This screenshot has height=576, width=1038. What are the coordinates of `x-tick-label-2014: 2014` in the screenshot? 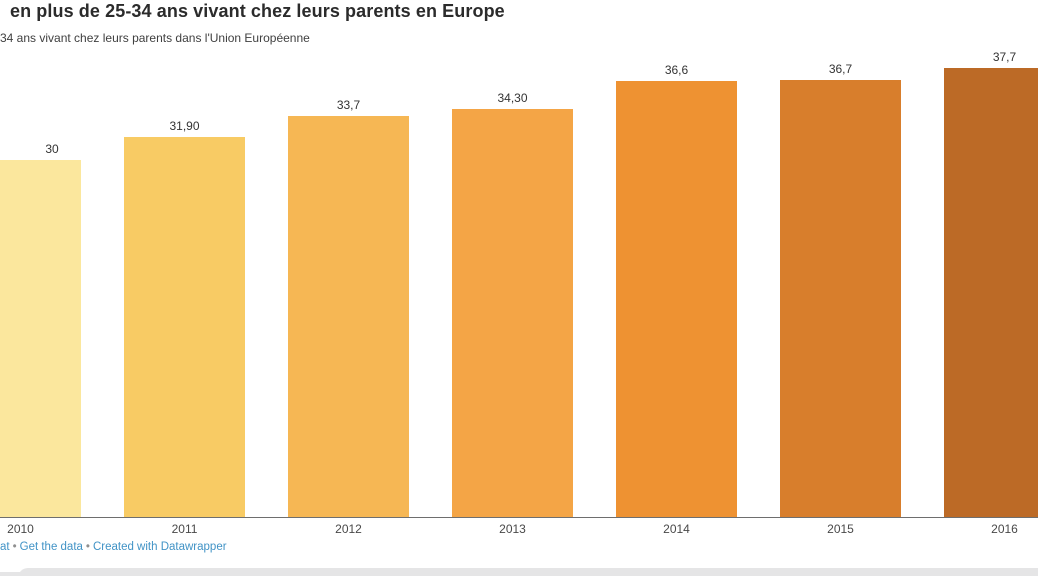 It's located at (676, 529).